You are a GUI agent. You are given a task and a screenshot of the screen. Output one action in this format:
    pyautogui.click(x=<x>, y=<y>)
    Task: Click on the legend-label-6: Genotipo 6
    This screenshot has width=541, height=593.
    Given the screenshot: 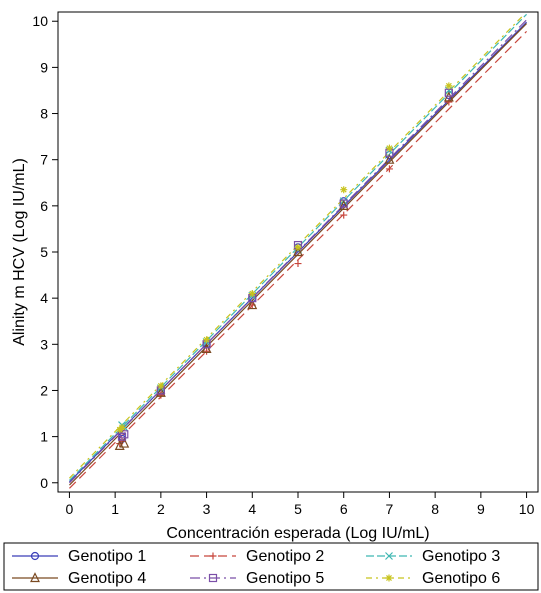 What is the action you would take?
    pyautogui.click(x=461, y=578)
    